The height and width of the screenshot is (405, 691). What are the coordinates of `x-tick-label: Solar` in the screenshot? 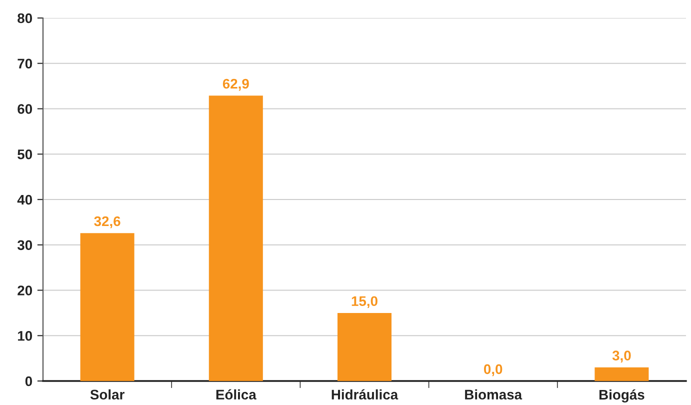 It's located at (107, 394).